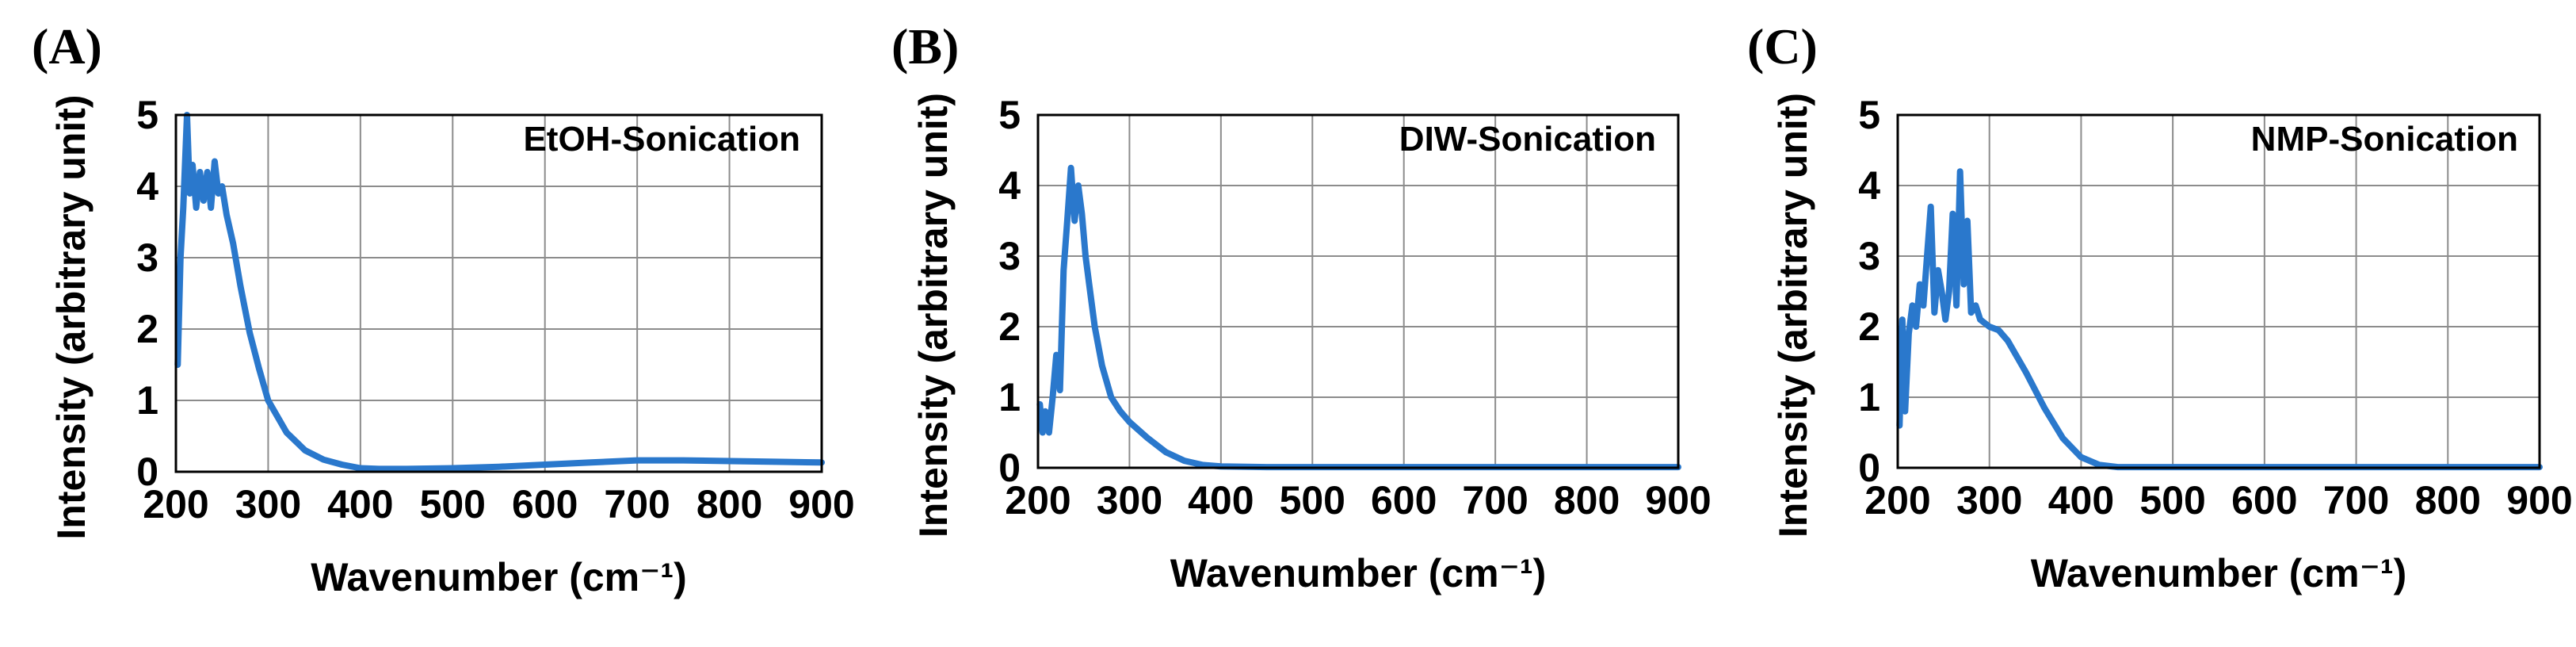 This screenshot has height=647, width=2576. I want to click on series-annotation: DIW-Sonication, so click(1527, 139).